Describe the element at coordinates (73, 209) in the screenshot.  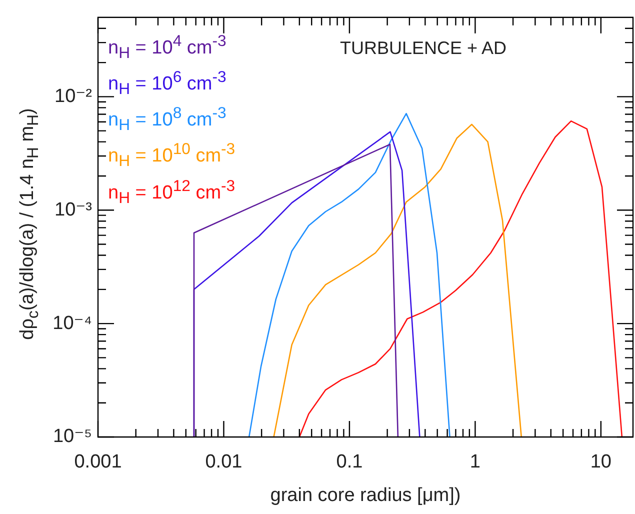
I see `y-tick-label: 10⁻³` at that location.